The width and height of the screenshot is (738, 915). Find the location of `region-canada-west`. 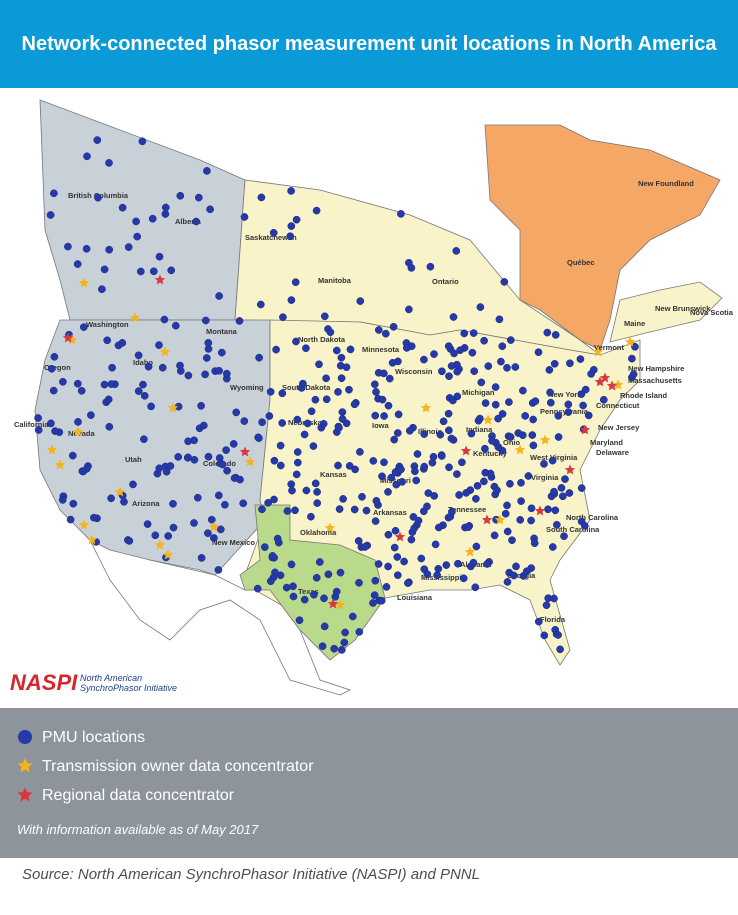

region-canada-west is located at coordinates (142, 210).